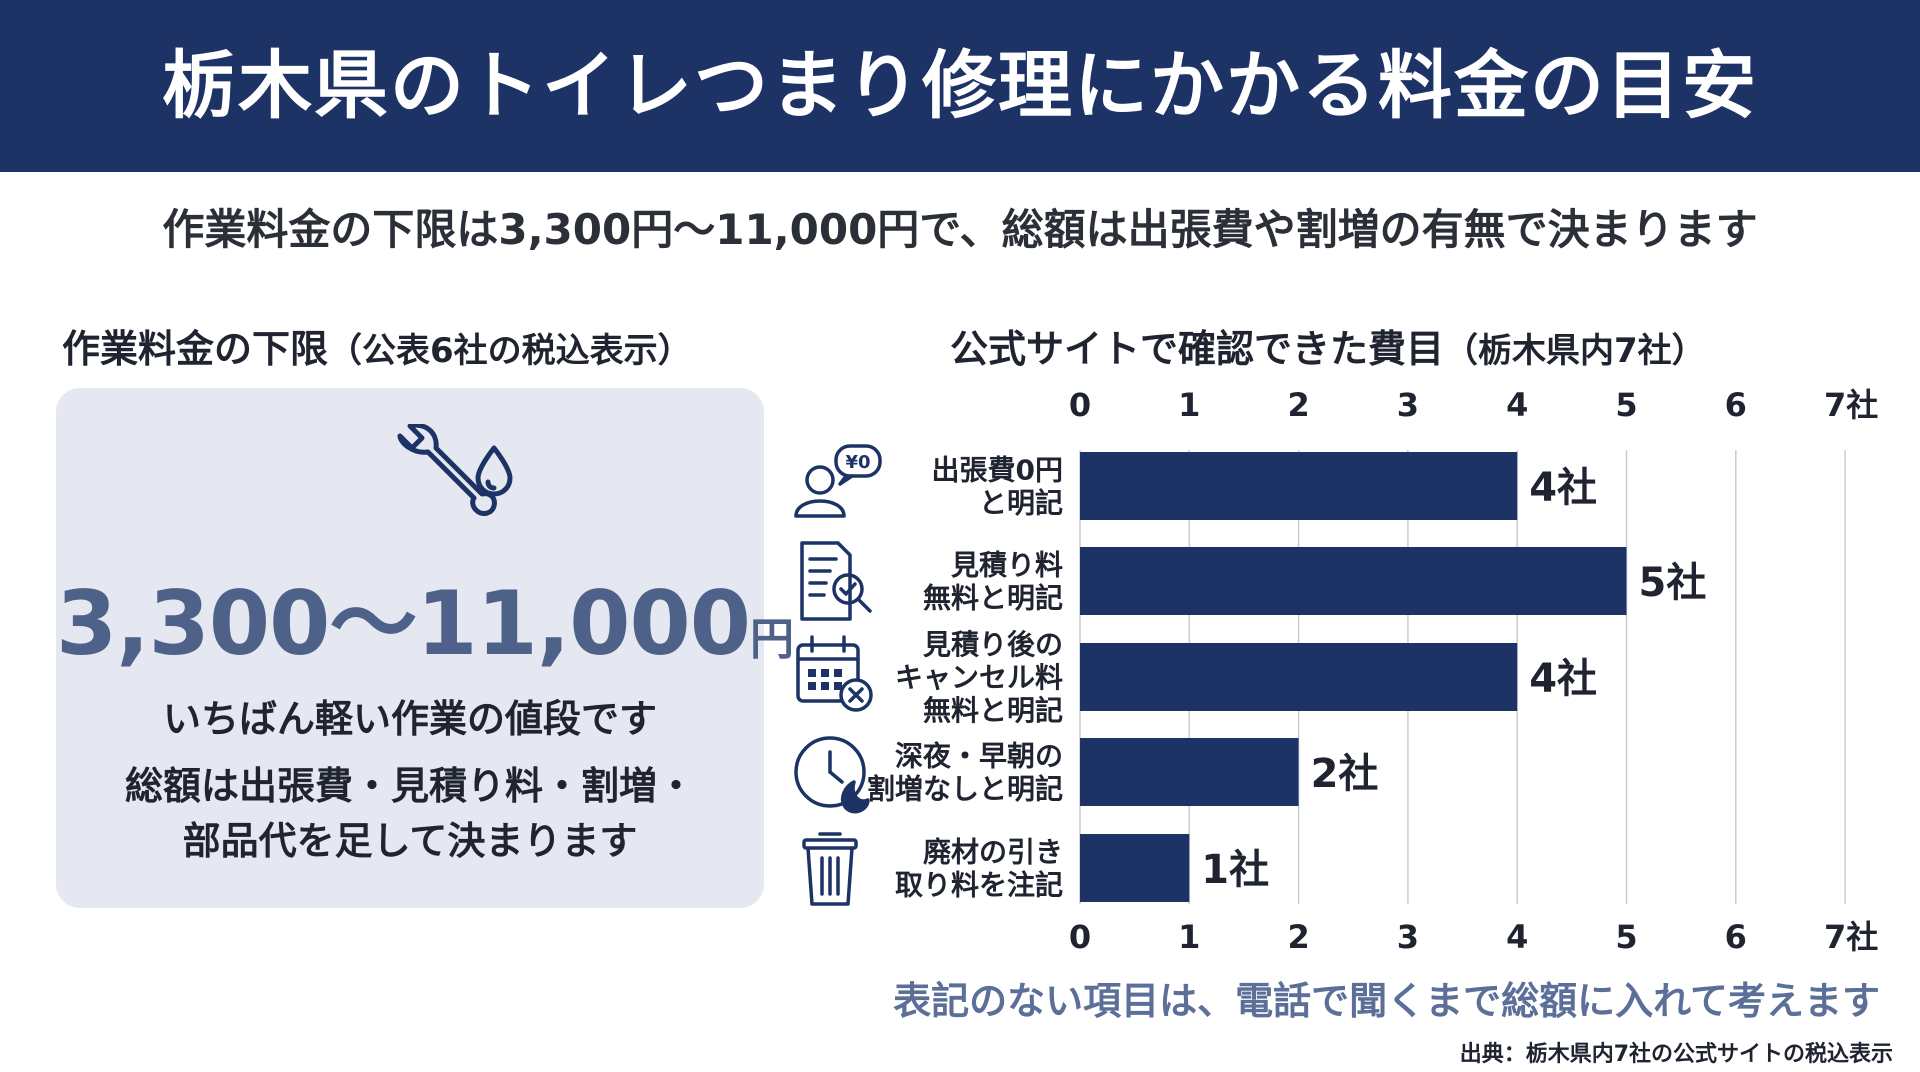 This screenshot has height=1072, width=1920. Describe the element at coordinates (979, 677) in the screenshot. I see `category-label: キャンセル料` at that location.